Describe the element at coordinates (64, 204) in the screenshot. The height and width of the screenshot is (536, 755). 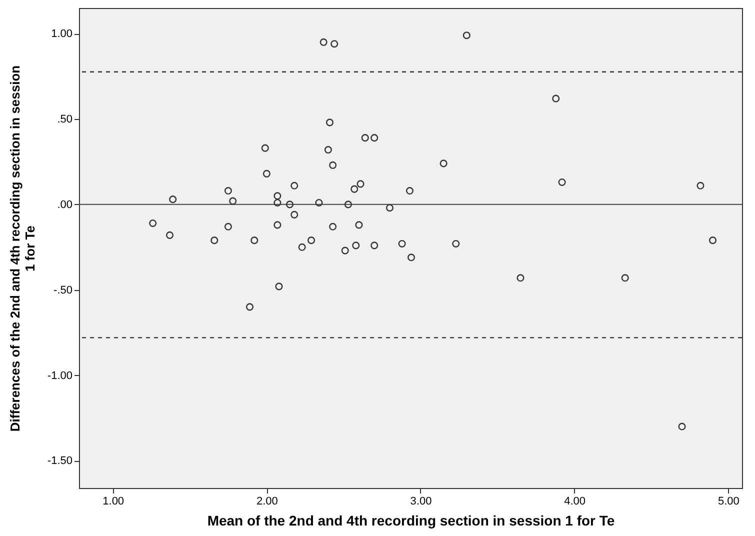
I see `y-tick-label: .00` at that location.